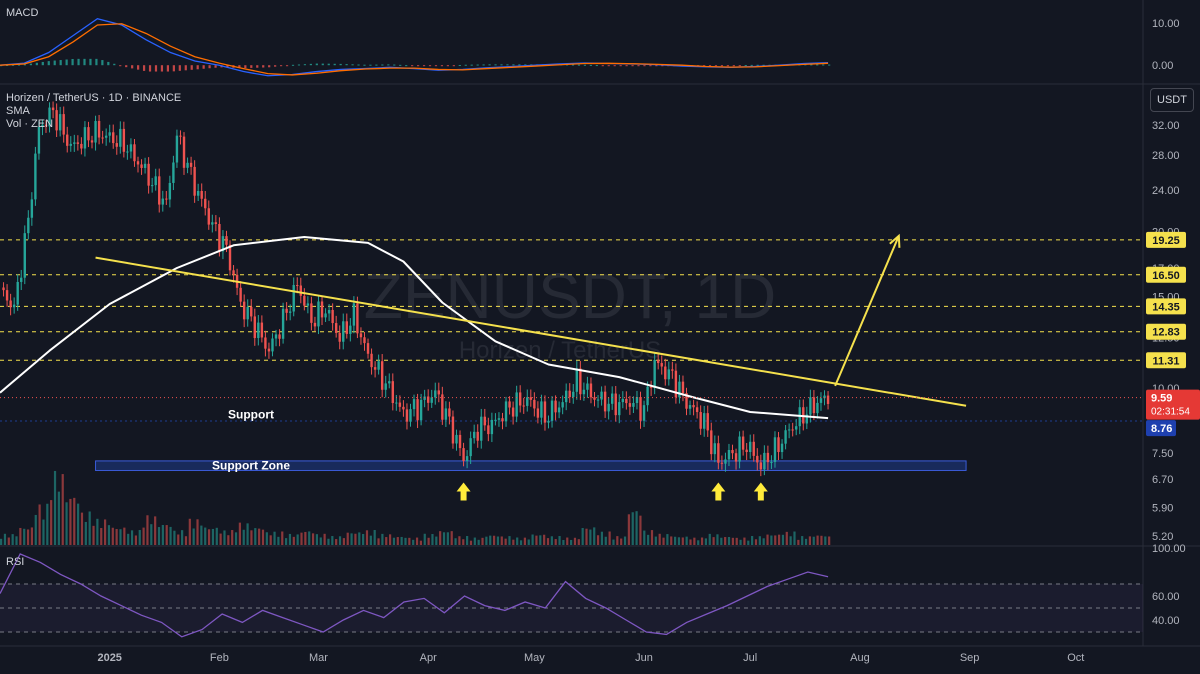  What do you see at coordinates (1166, 360) in the screenshot?
I see `resistance-level-tag` at bounding box center [1166, 360].